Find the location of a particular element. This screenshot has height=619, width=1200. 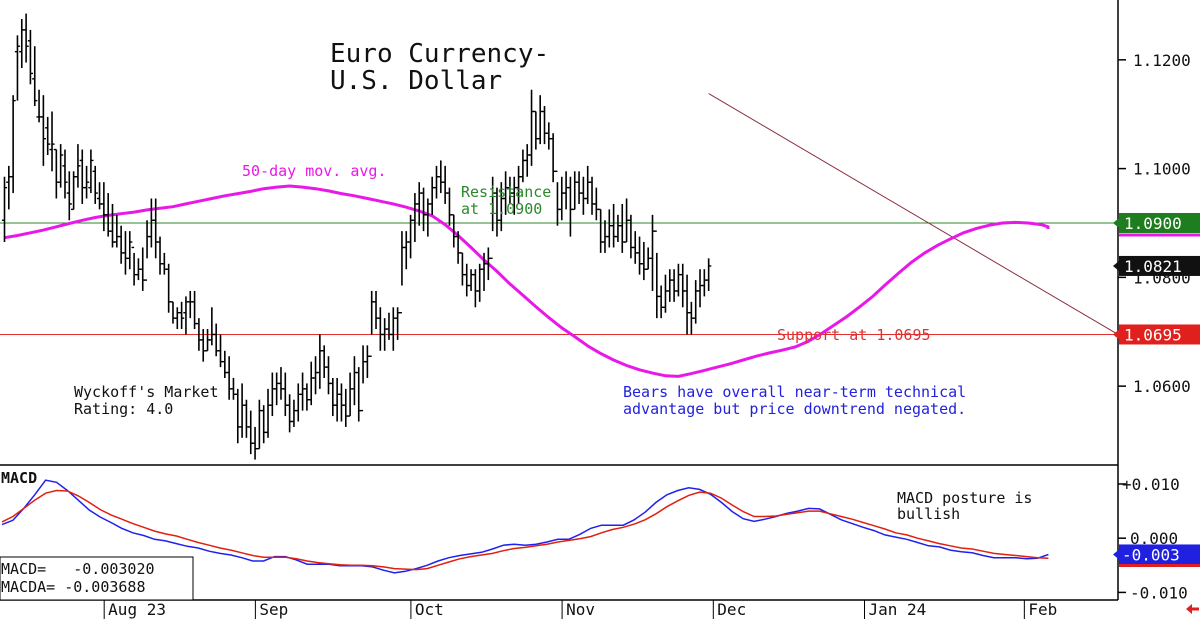

macd-readout-box is located at coordinates (97, 578).